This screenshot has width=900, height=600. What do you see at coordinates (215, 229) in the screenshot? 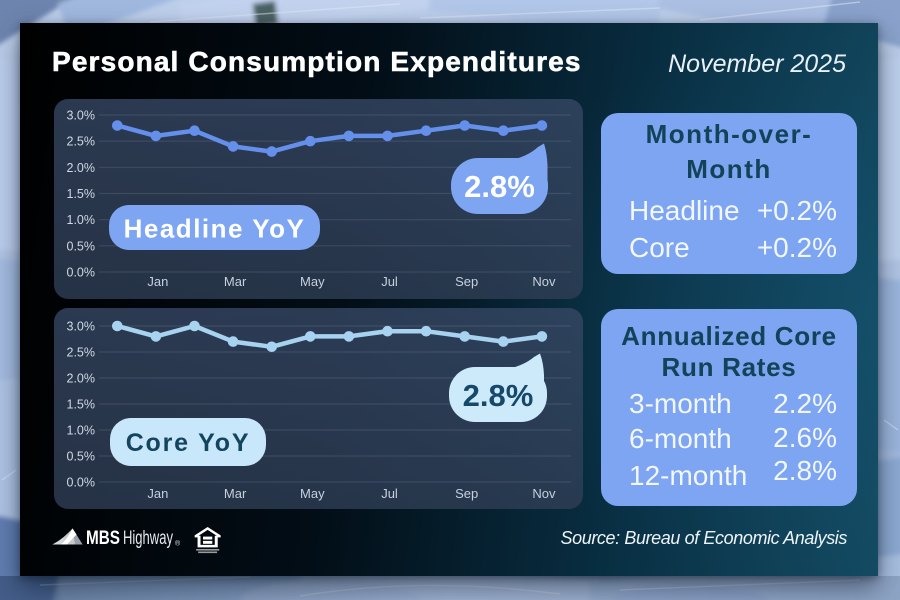
I see `svg-text: Headline YoY` at bounding box center [215, 229].